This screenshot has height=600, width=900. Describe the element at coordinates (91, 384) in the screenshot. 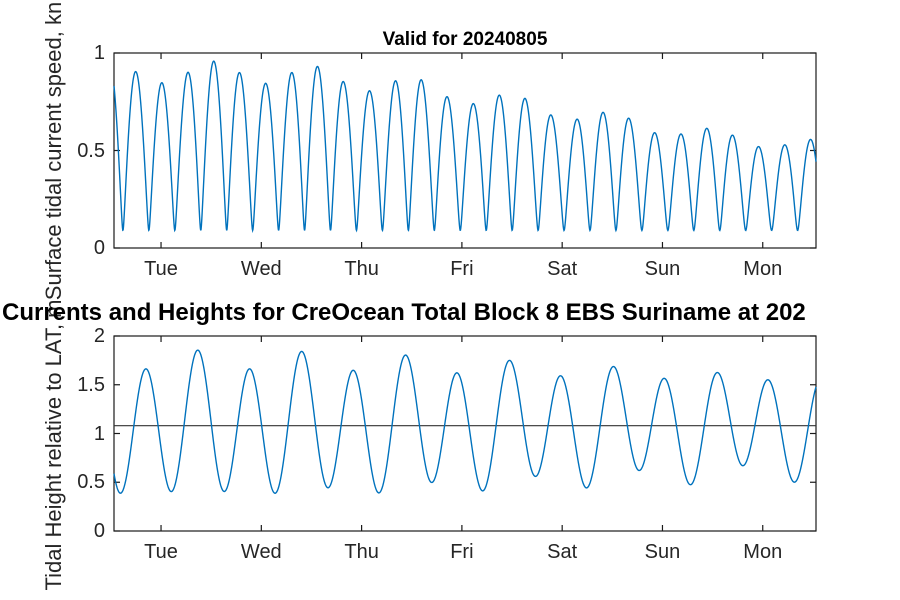

I see `y-tick-label: 1.5` at that location.